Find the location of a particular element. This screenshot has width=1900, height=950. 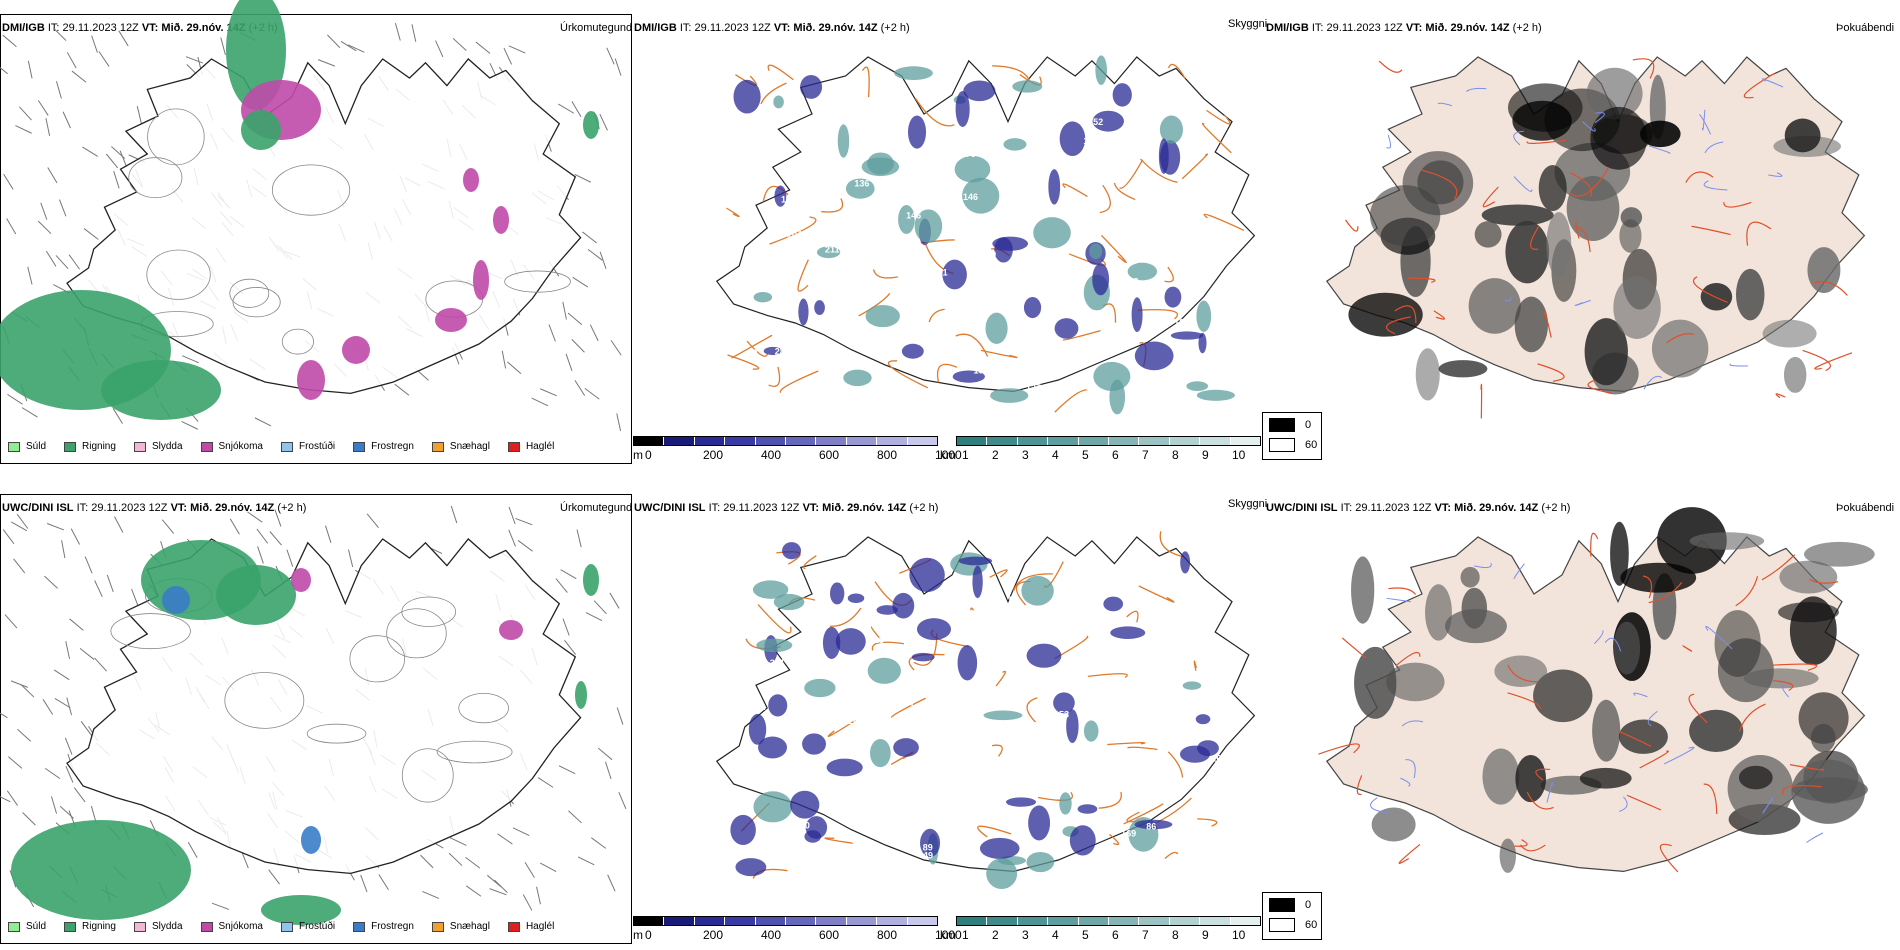

cloud-base-label: 272 is located at coordinates (1130, 281).